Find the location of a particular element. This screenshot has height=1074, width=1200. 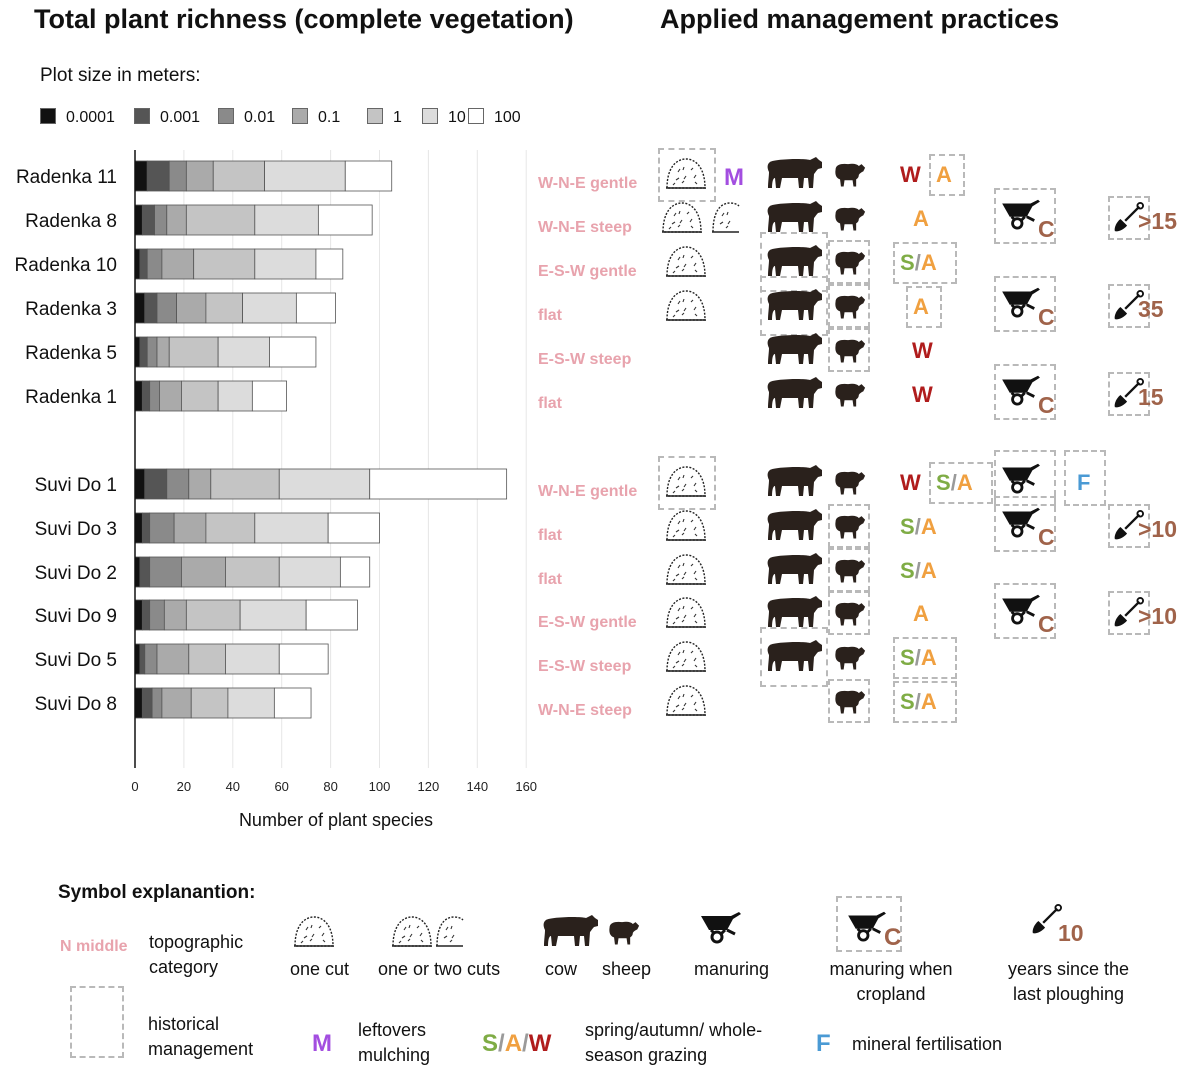

topo-label: E-S-W steep is located at coordinates (585, 359).